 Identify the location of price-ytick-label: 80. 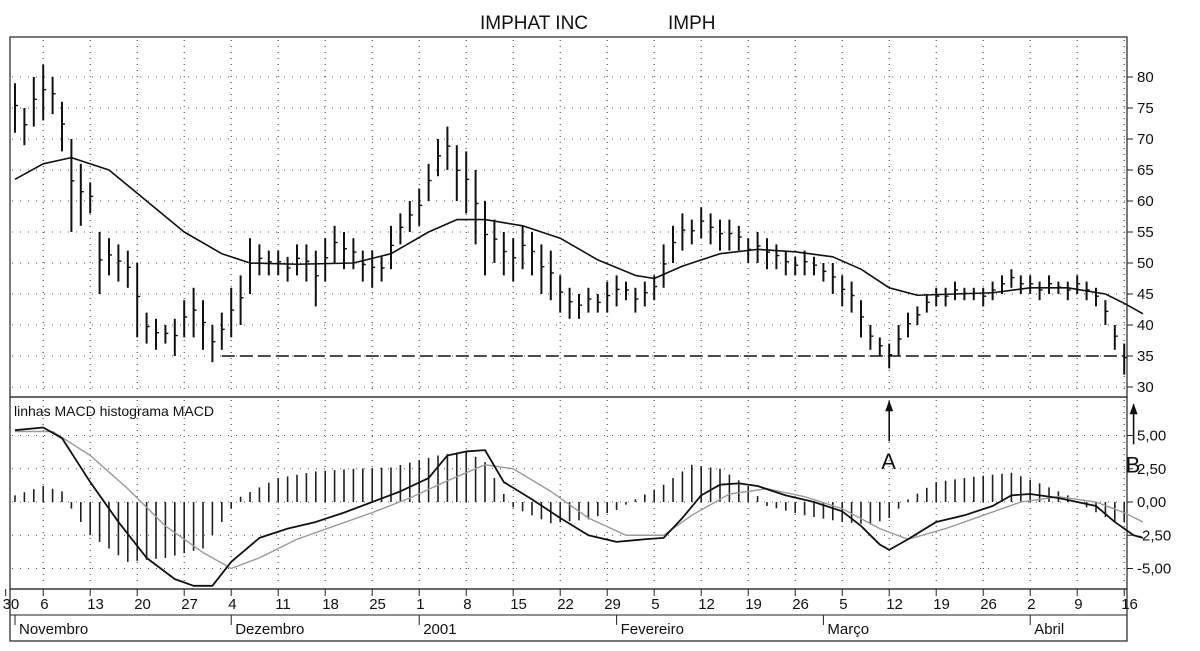
(1145, 77).